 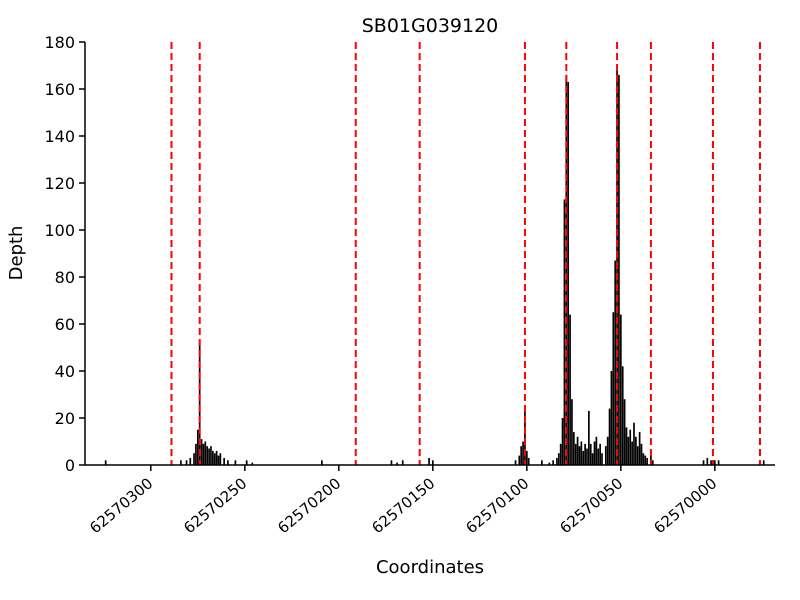 I want to click on x-tick-label: 62570300, so click(x=121, y=505).